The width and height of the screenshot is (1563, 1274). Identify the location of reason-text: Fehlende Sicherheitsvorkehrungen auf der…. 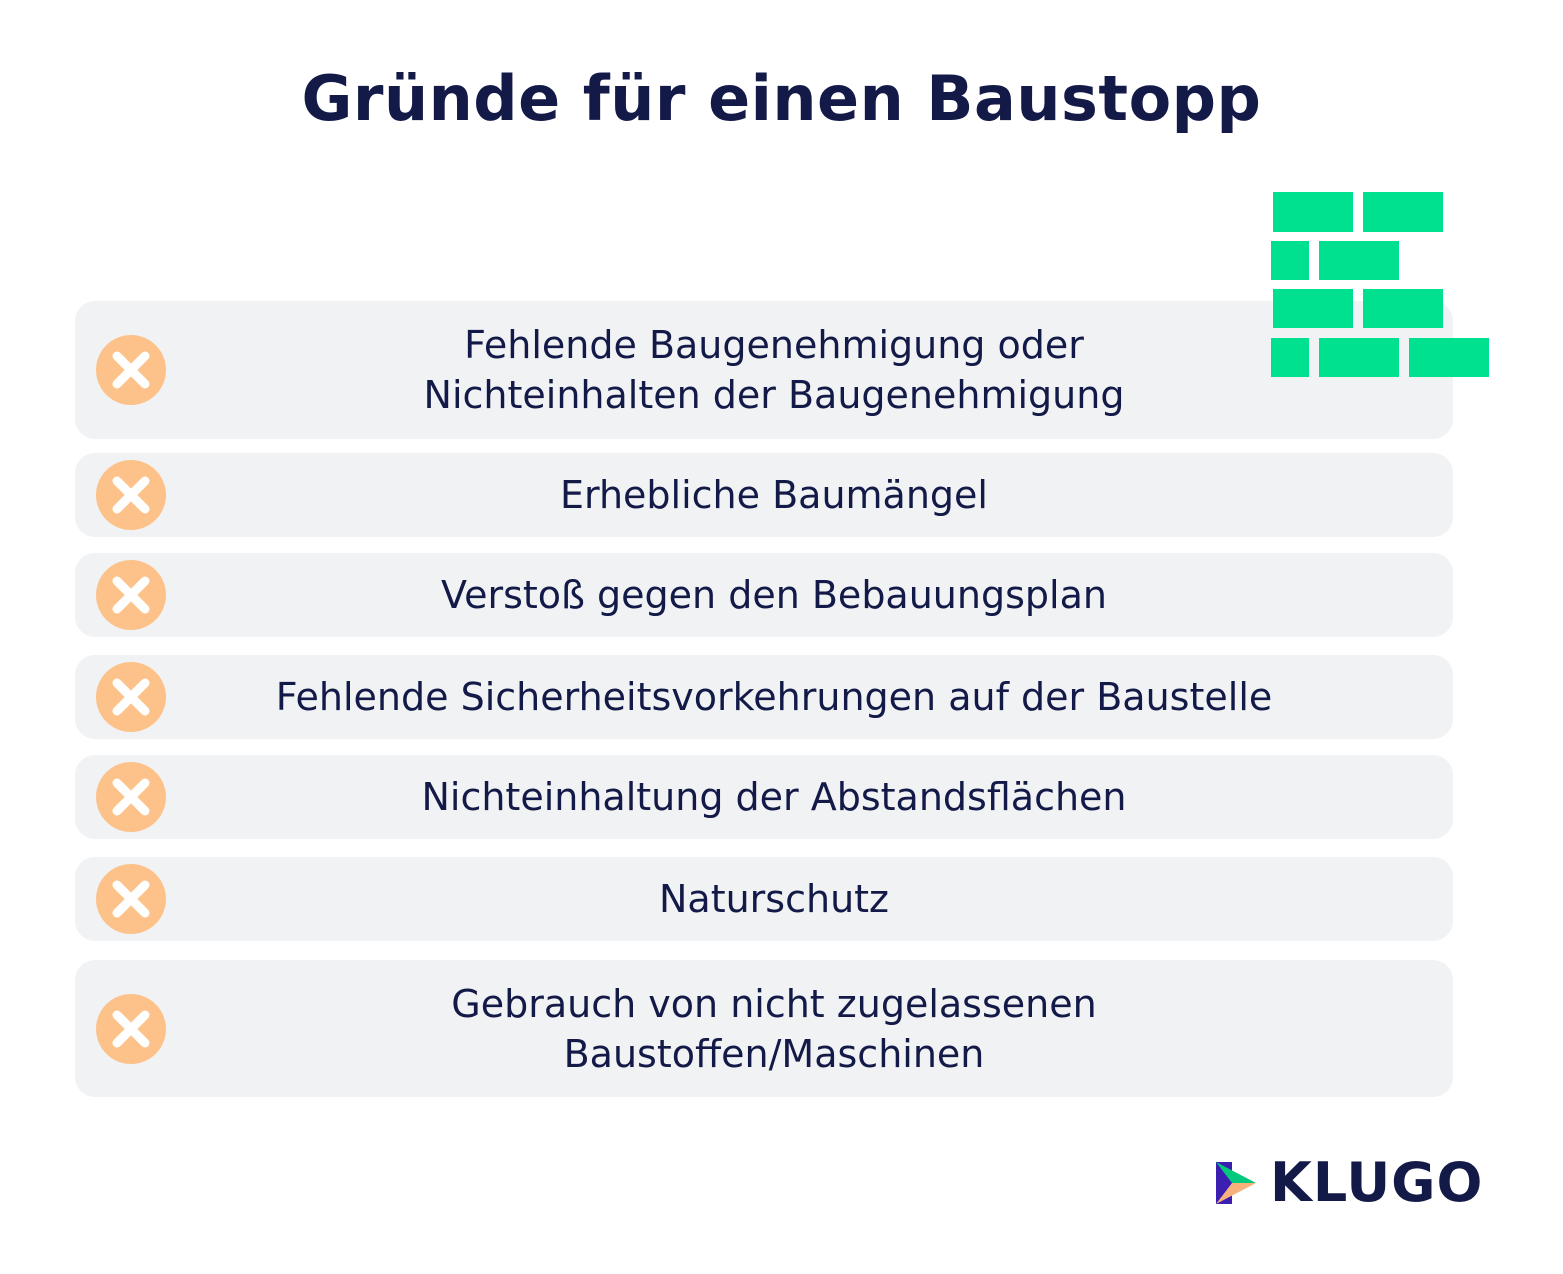
(774, 697).